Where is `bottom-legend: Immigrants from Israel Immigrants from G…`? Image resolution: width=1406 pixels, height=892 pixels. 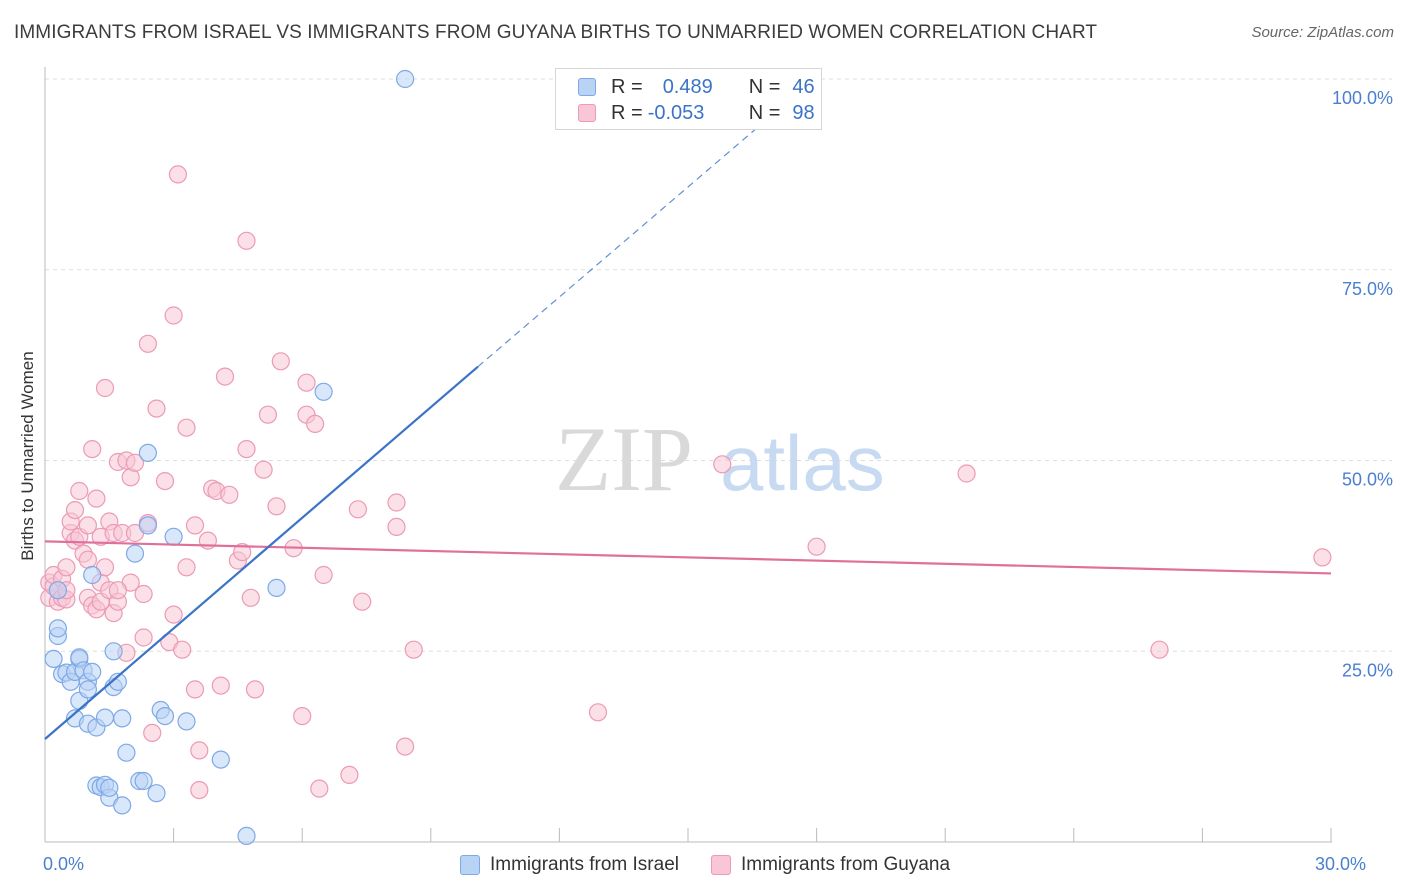 bottom-legend: Immigrants from Israel Immigrants from G… is located at coordinates (721, 865).